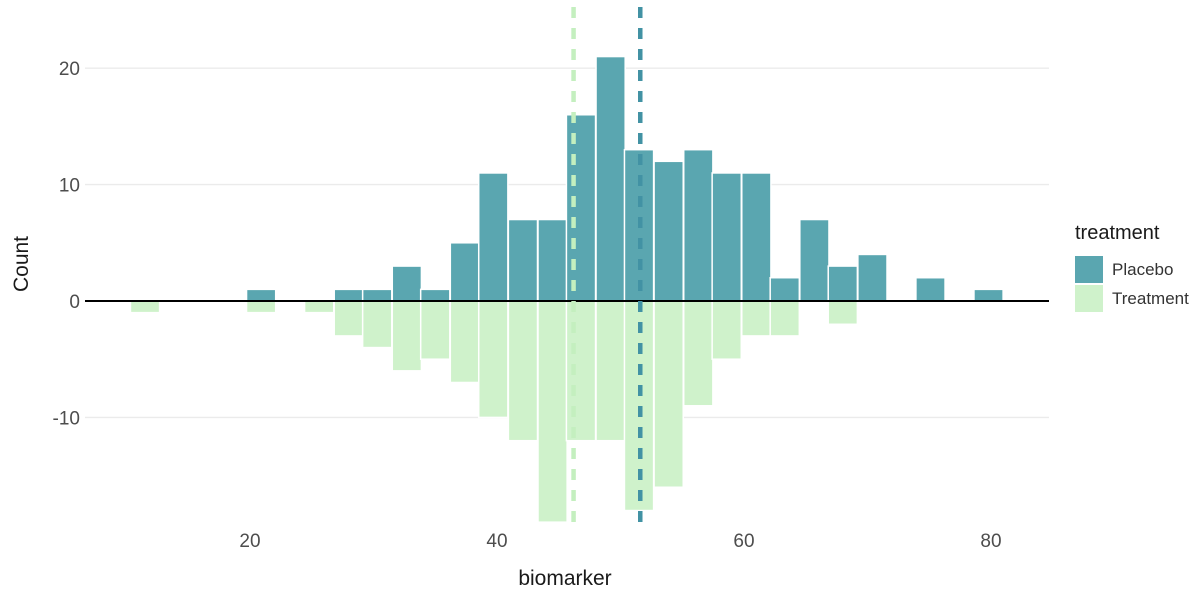  I want to click on y-tick-label-0: 0, so click(74, 302).